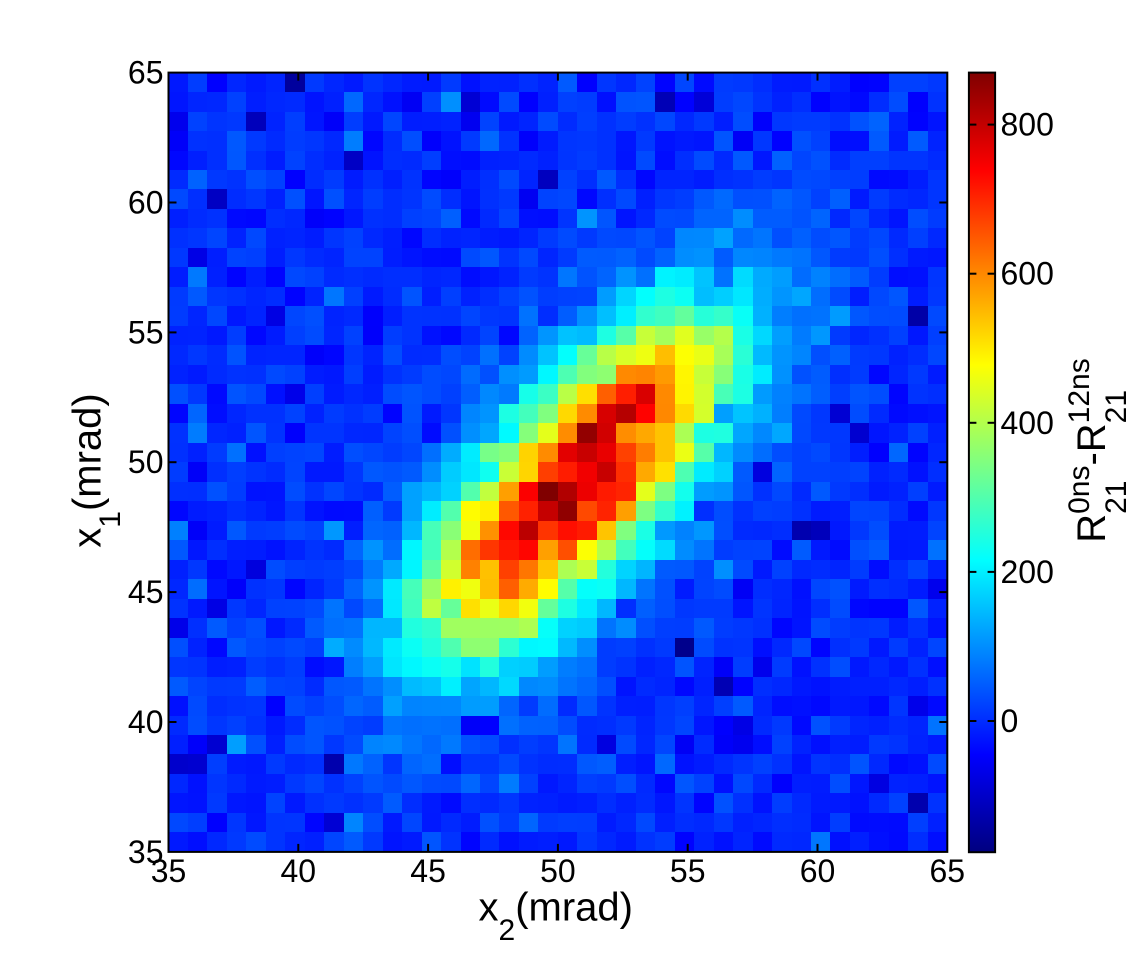 This screenshot has height=956, width=1145. What do you see at coordinates (1027, 125) in the screenshot?
I see `svg-text: 800` at bounding box center [1027, 125].